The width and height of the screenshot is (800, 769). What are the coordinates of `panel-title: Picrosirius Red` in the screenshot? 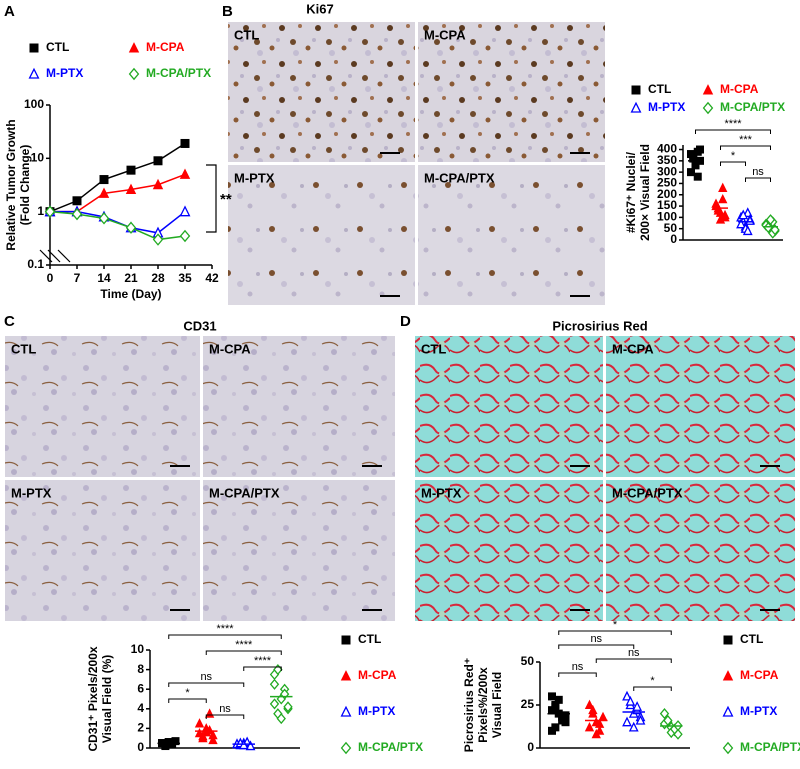 It's located at (599, 325).